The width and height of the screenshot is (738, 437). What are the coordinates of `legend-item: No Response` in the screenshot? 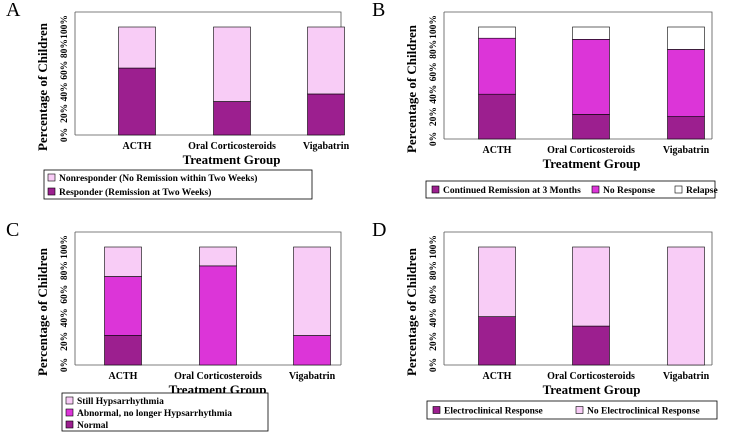 It's located at (623, 190).